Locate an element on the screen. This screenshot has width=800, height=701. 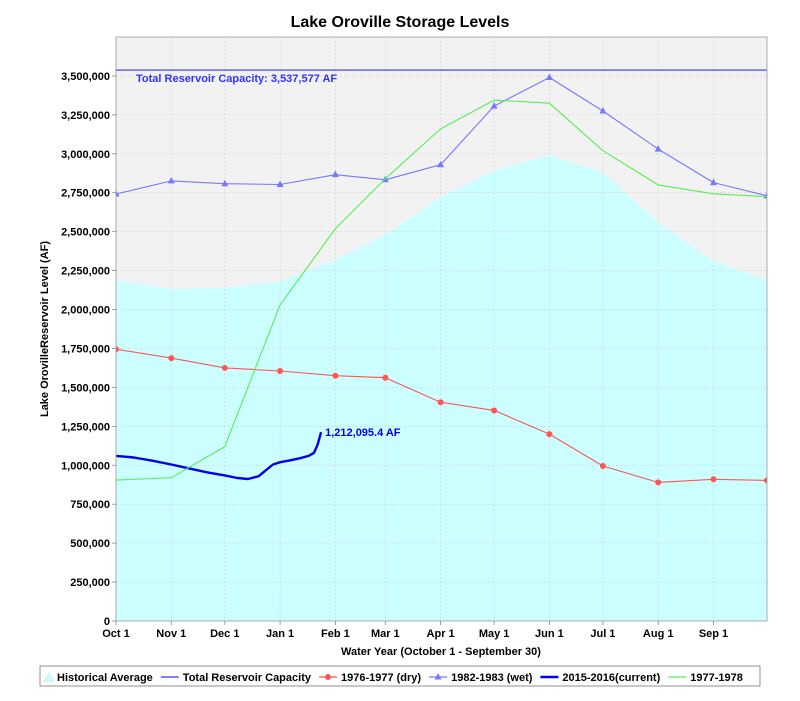
y-tick-label: 2,000,000 is located at coordinates (85, 311).